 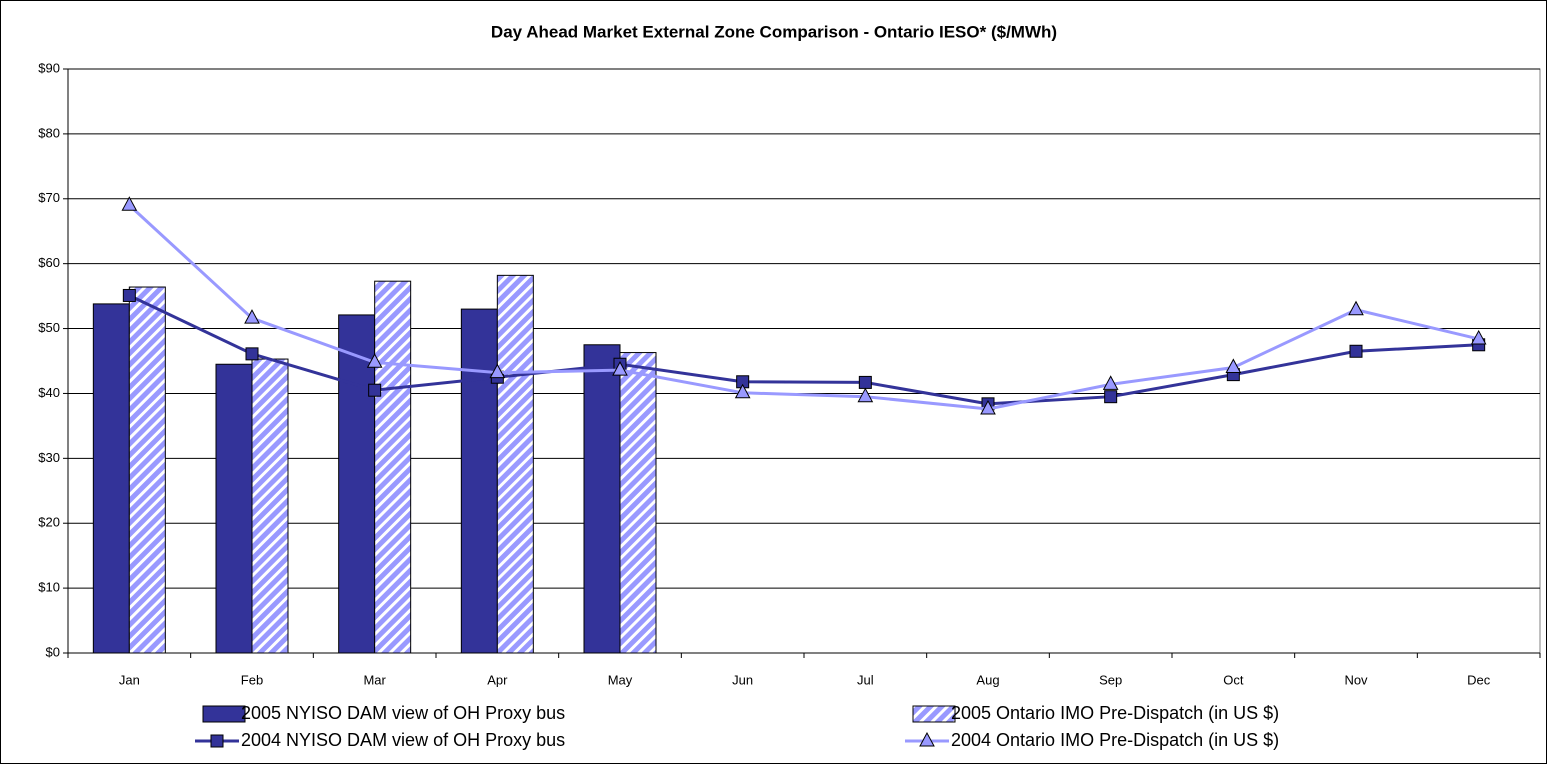 What do you see at coordinates (252, 679) in the screenshot?
I see `x-tick-label: Feb` at bounding box center [252, 679].